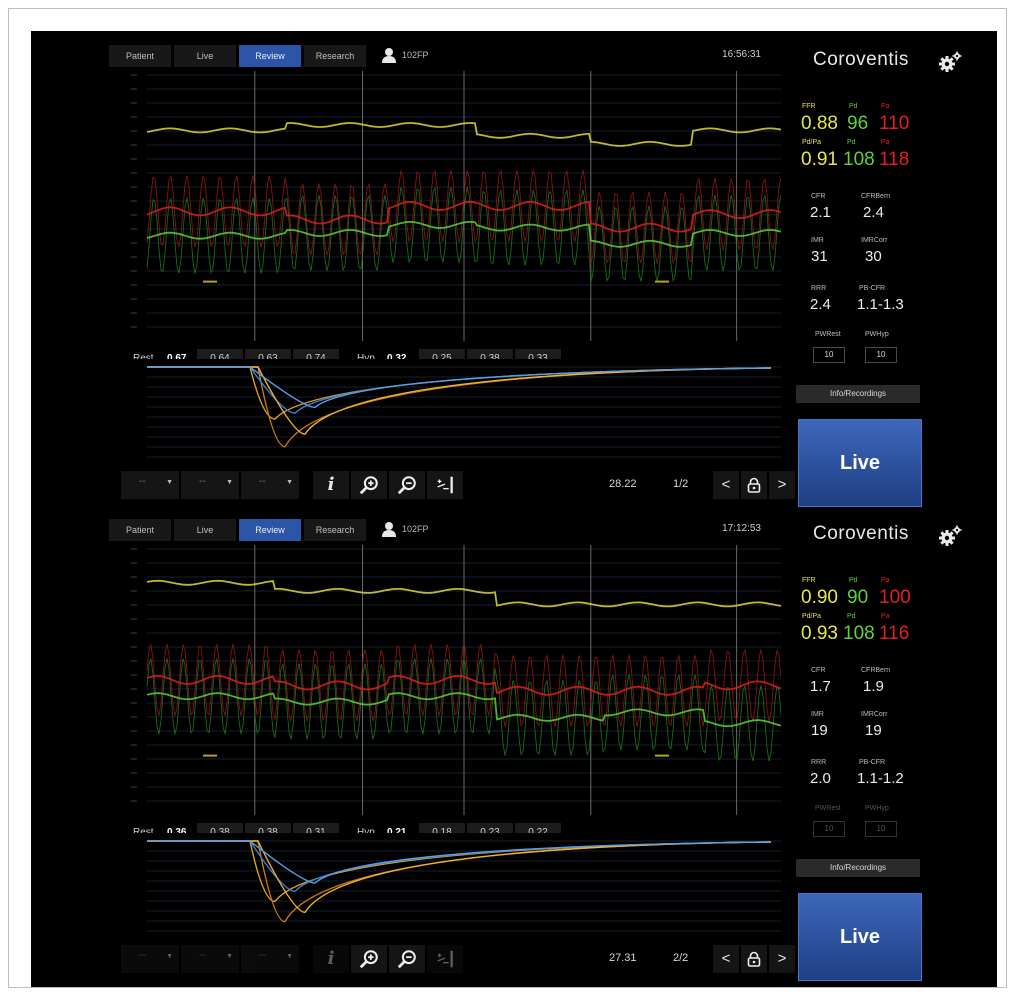  What do you see at coordinates (623, 484) in the screenshot?
I see `time-readout: 28.22` at bounding box center [623, 484].